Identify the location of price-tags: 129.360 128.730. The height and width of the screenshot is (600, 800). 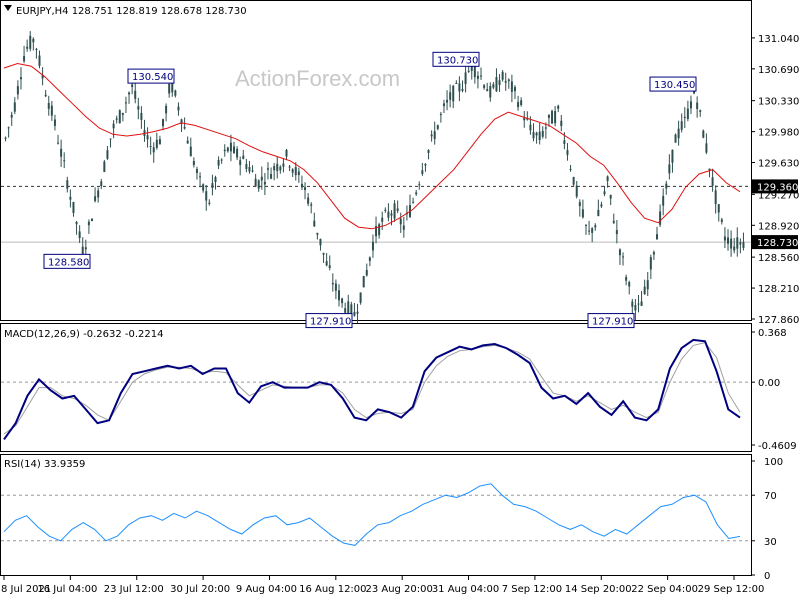
(775, 214).